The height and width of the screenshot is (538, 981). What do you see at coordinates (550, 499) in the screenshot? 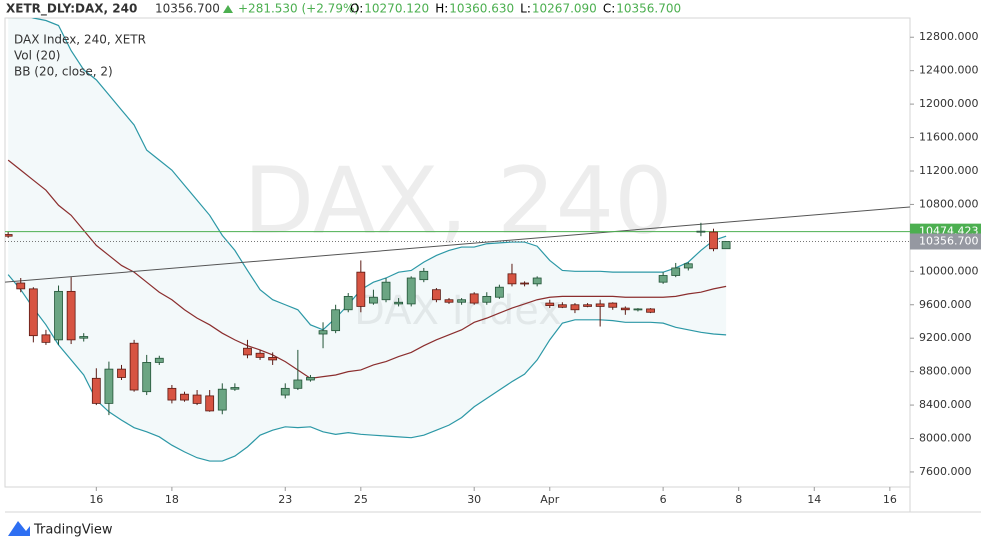
I see `x-tick-label: Apr` at bounding box center [550, 499].